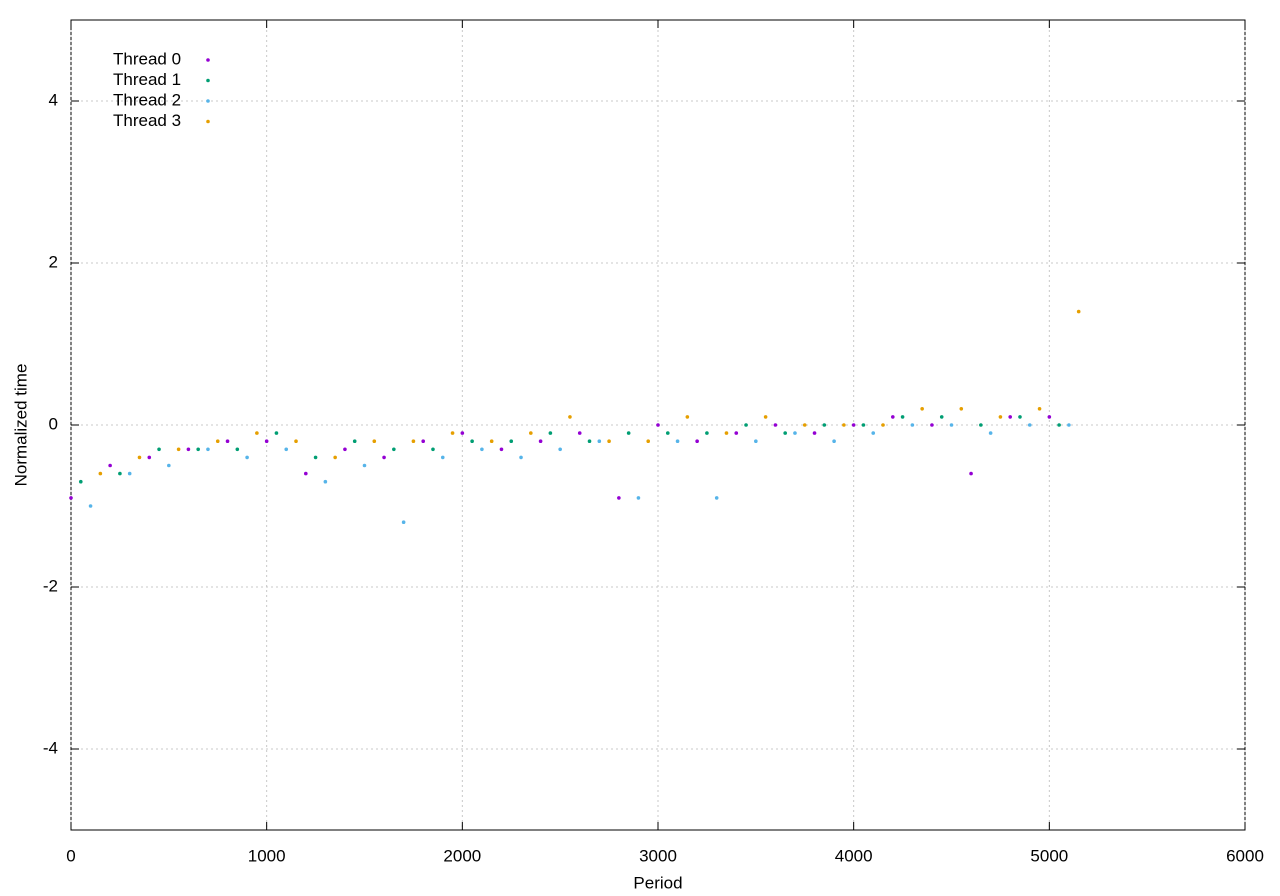 The height and width of the screenshot is (896, 1280). I want to click on x-tick-label: 2000, so click(462, 855).